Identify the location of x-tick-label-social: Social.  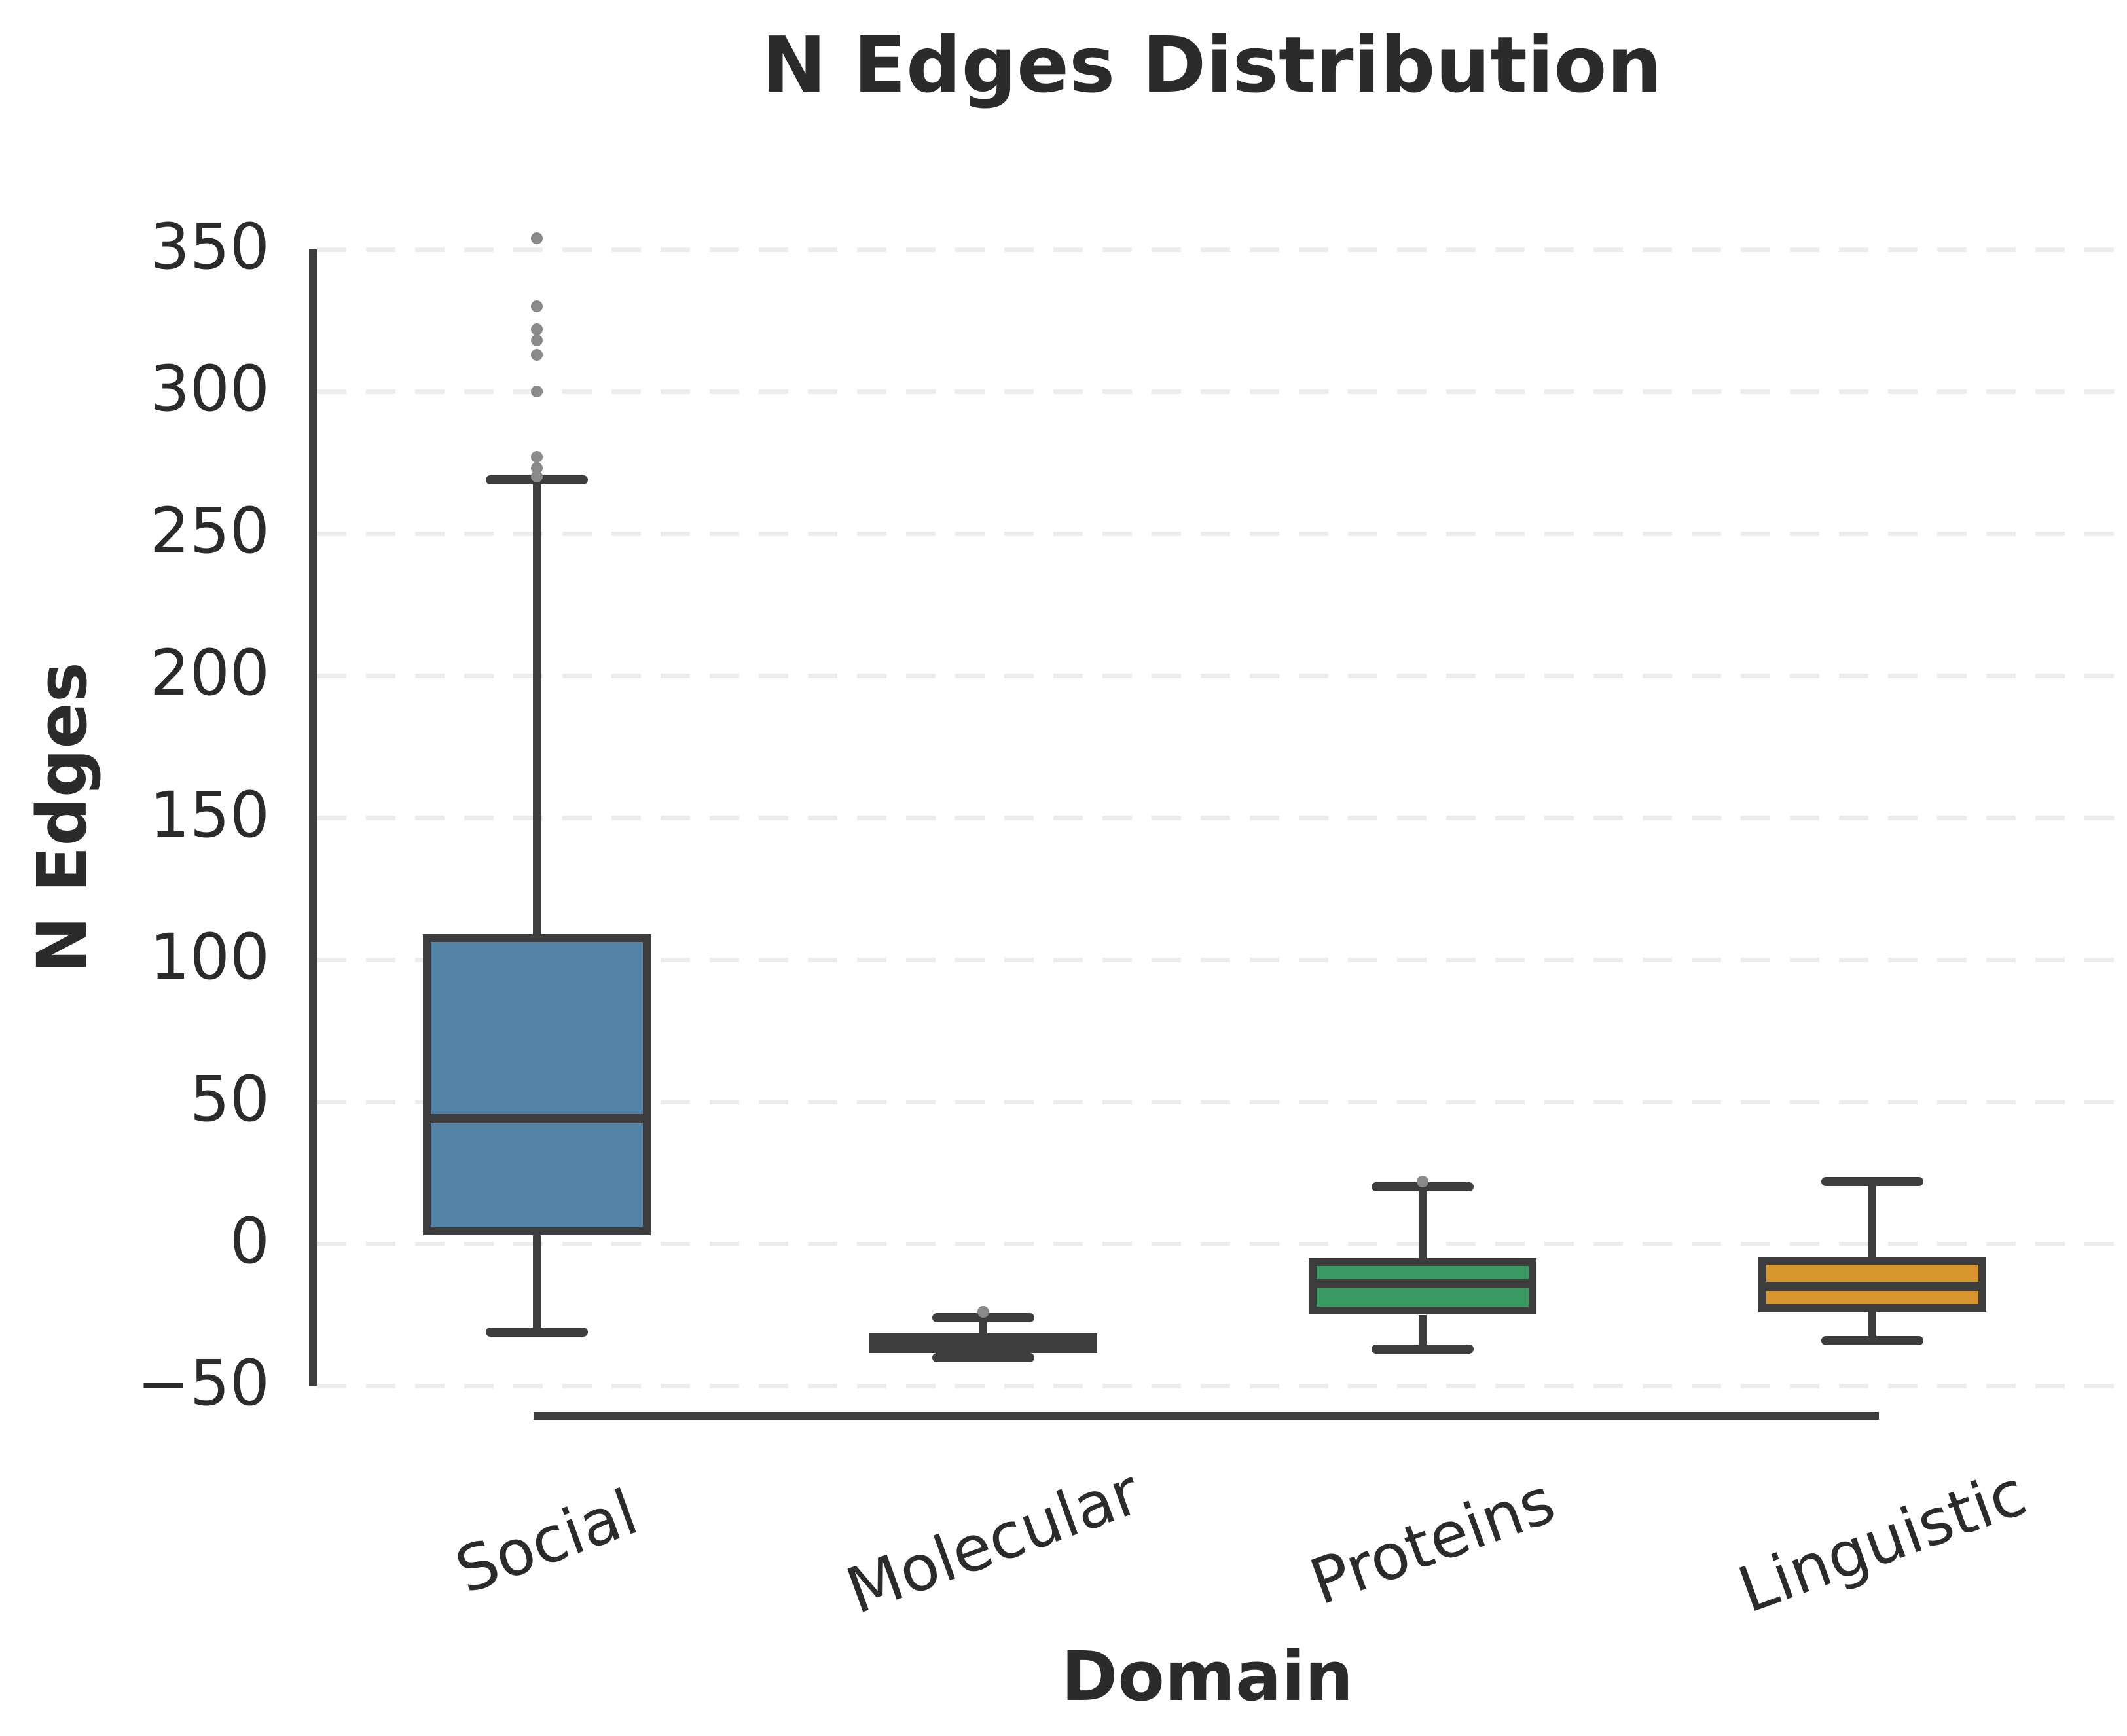
(546, 1541).